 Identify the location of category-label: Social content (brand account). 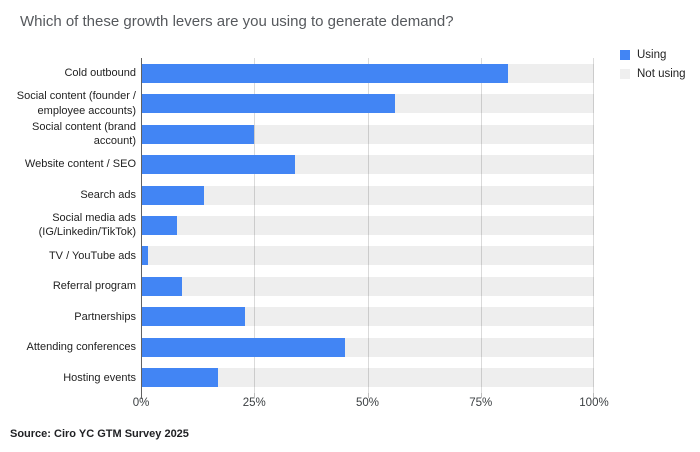
(84, 134).